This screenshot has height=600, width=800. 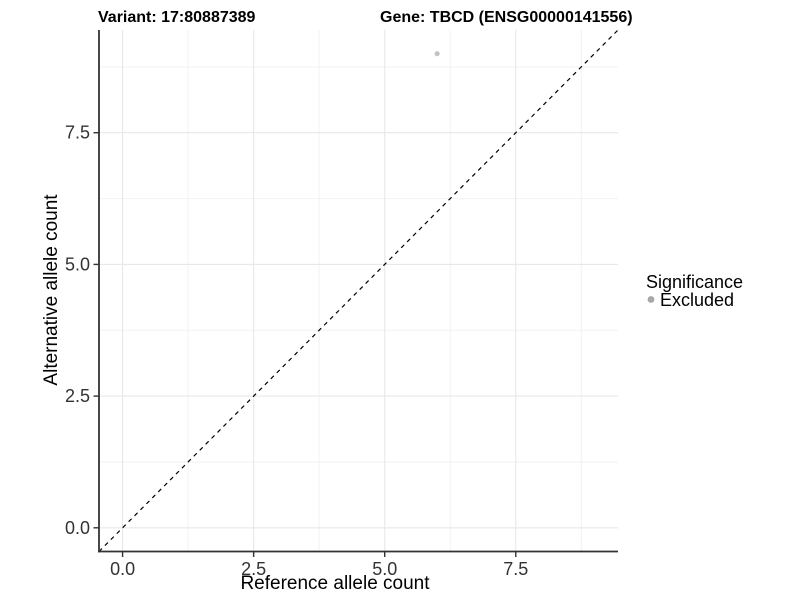 I want to click on y-tick-label: 2.5, so click(x=77, y=396).